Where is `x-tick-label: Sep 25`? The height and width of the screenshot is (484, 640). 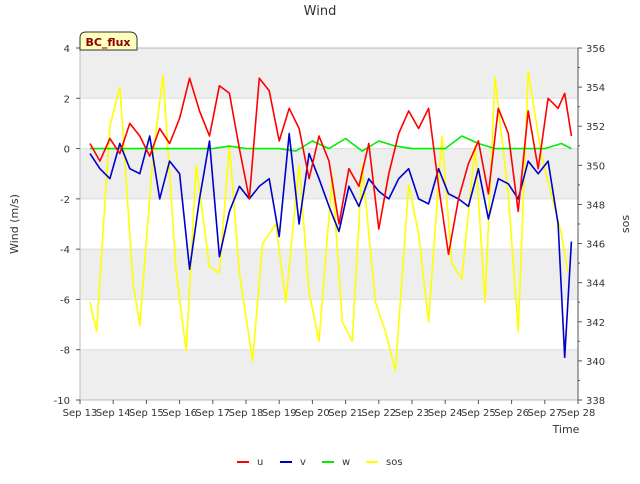 x-tick-label: Sep 25 is located at coordinates (478, 413).